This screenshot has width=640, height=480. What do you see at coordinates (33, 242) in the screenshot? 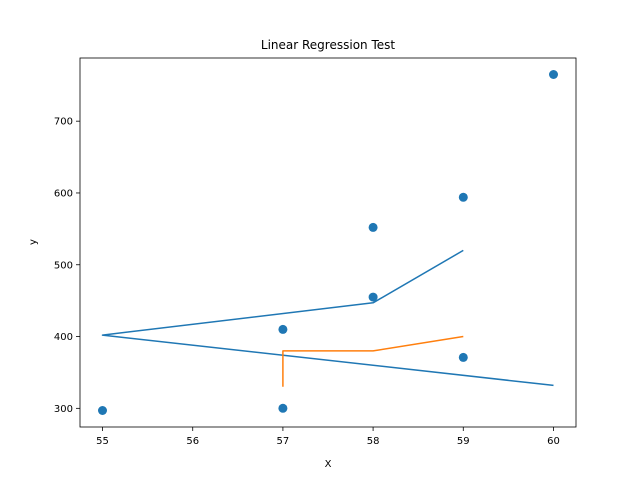
I see `y-axis-label: y` at bounding box center [33, 242].